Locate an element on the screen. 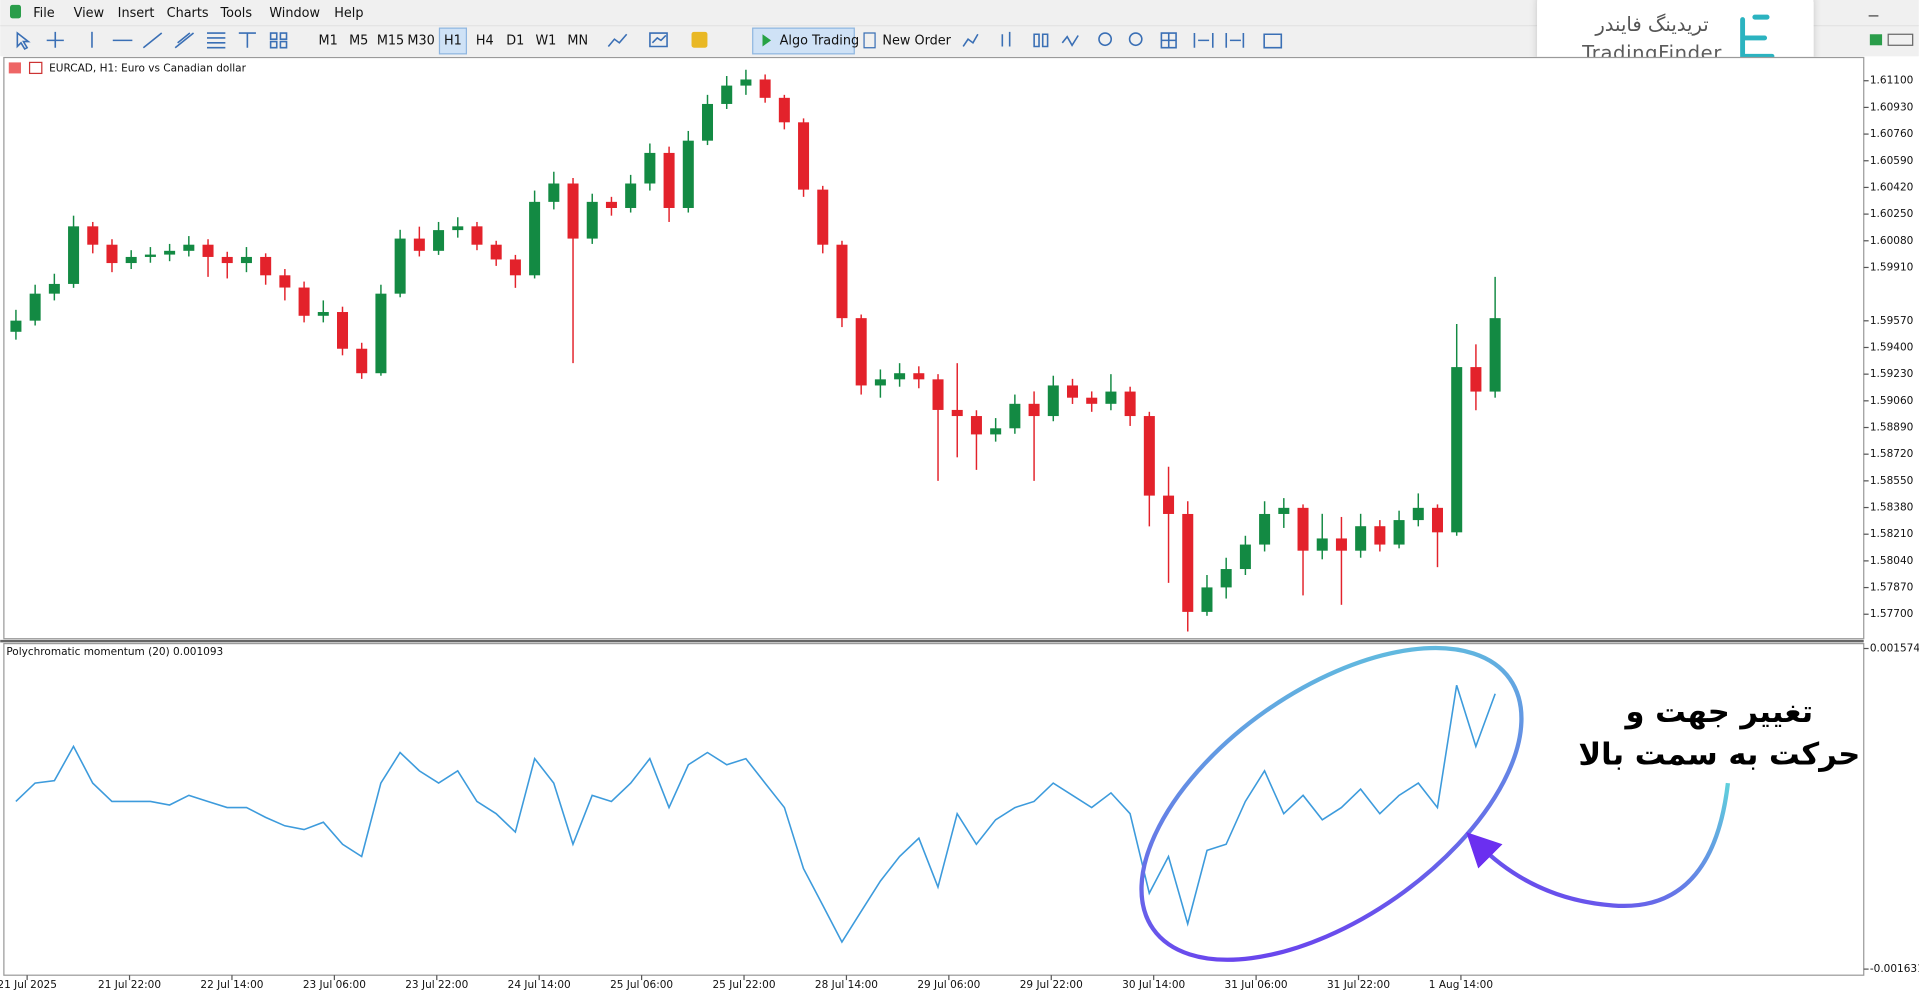 This screenshot has height=996, width=1919. shift-icon is located at coordinates (1235, 40).